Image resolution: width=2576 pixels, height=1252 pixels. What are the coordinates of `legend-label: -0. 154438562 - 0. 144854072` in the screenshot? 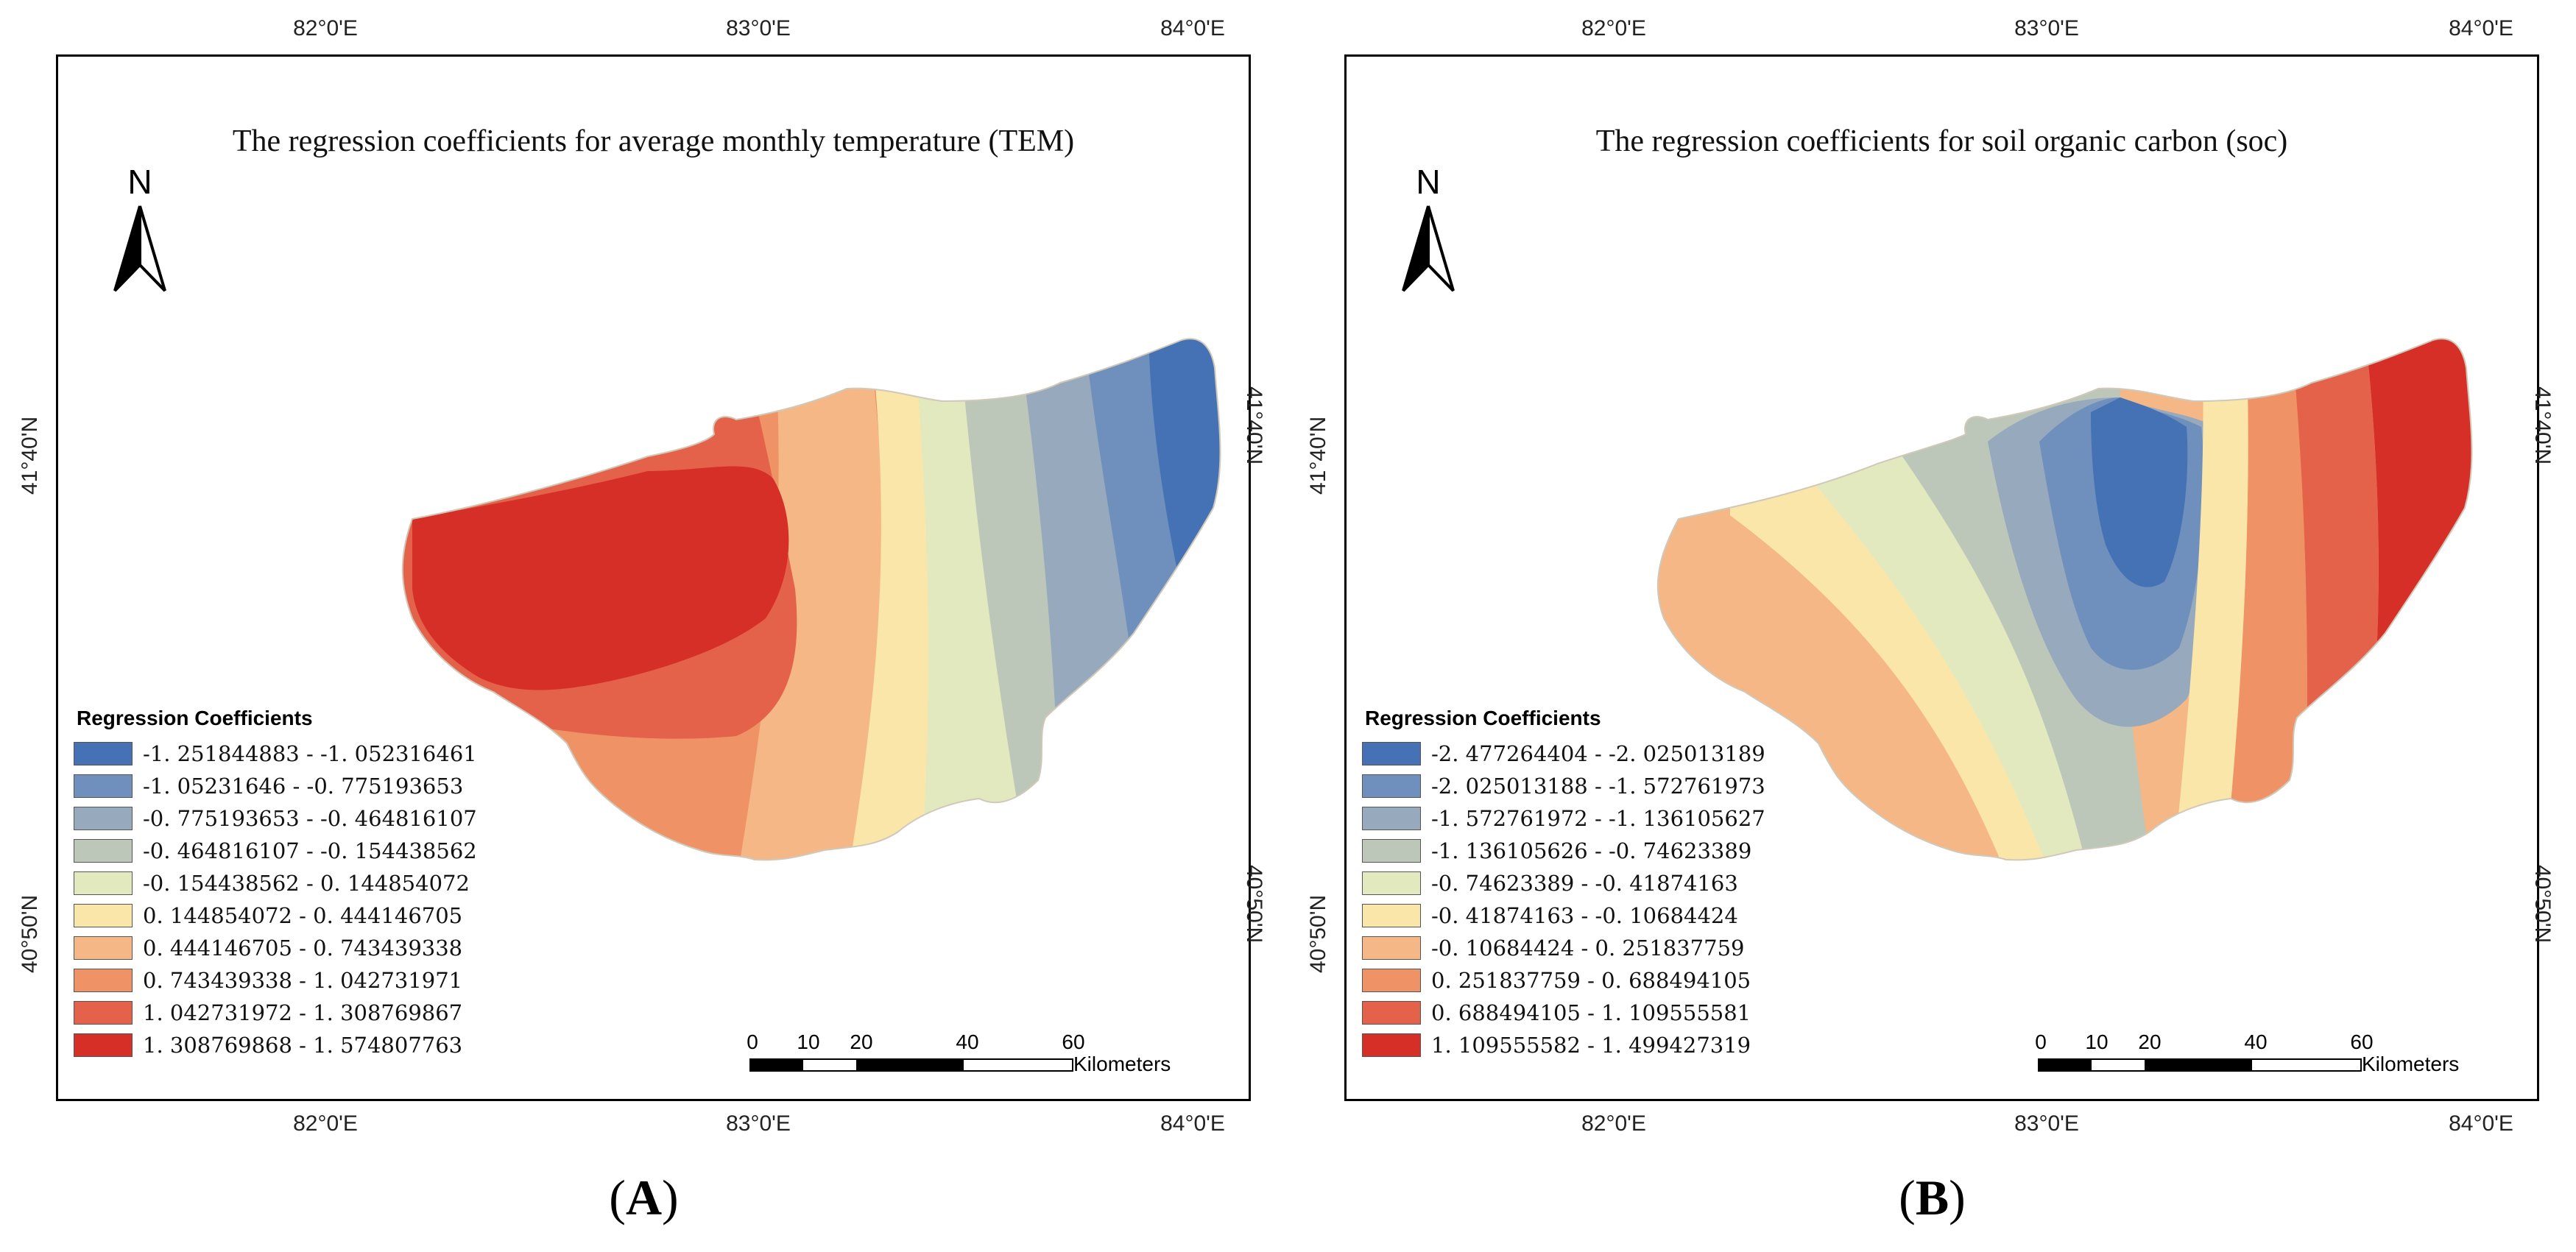 It's located at (306, 884).